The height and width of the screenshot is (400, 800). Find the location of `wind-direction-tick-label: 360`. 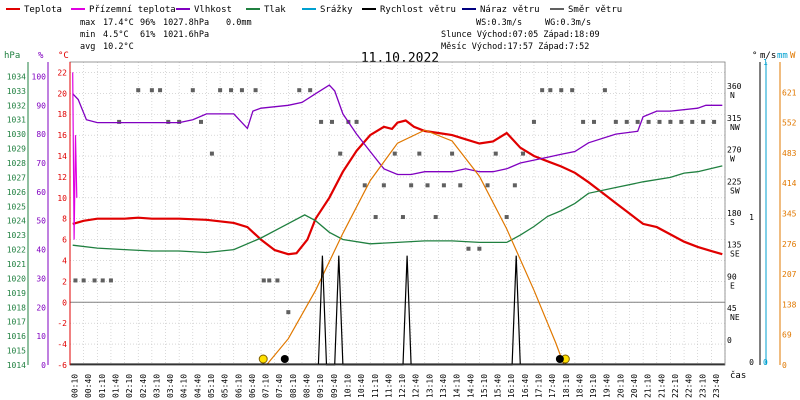

wind-direction-tick-label: 360 is located at coordinates (734, 86).